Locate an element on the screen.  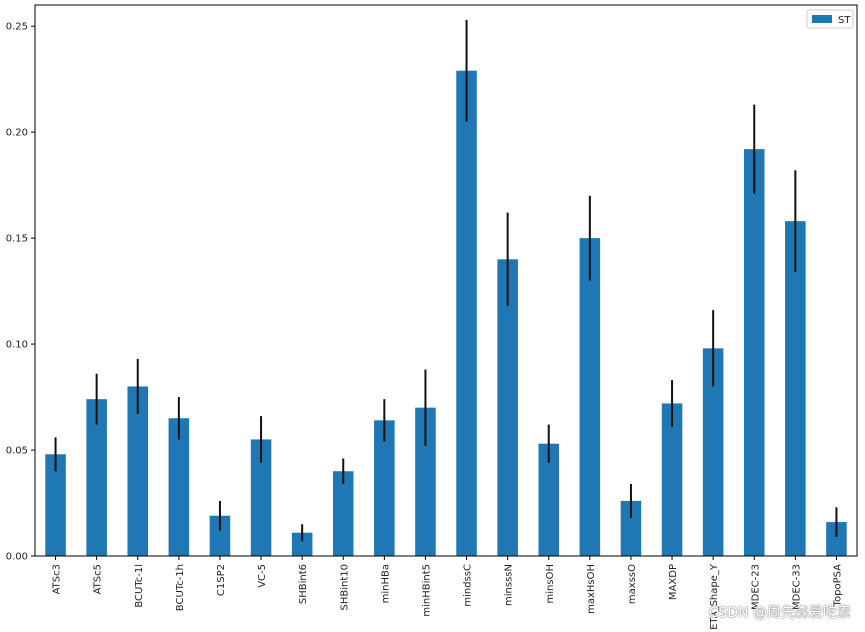
y-tick-label: 0.15 is located at coordinates (17, 239).